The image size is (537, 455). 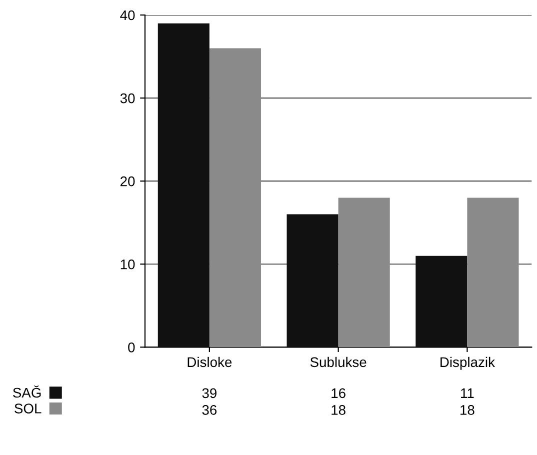 I want to click on y-tick-label: 30, so click(x=127, y=98).